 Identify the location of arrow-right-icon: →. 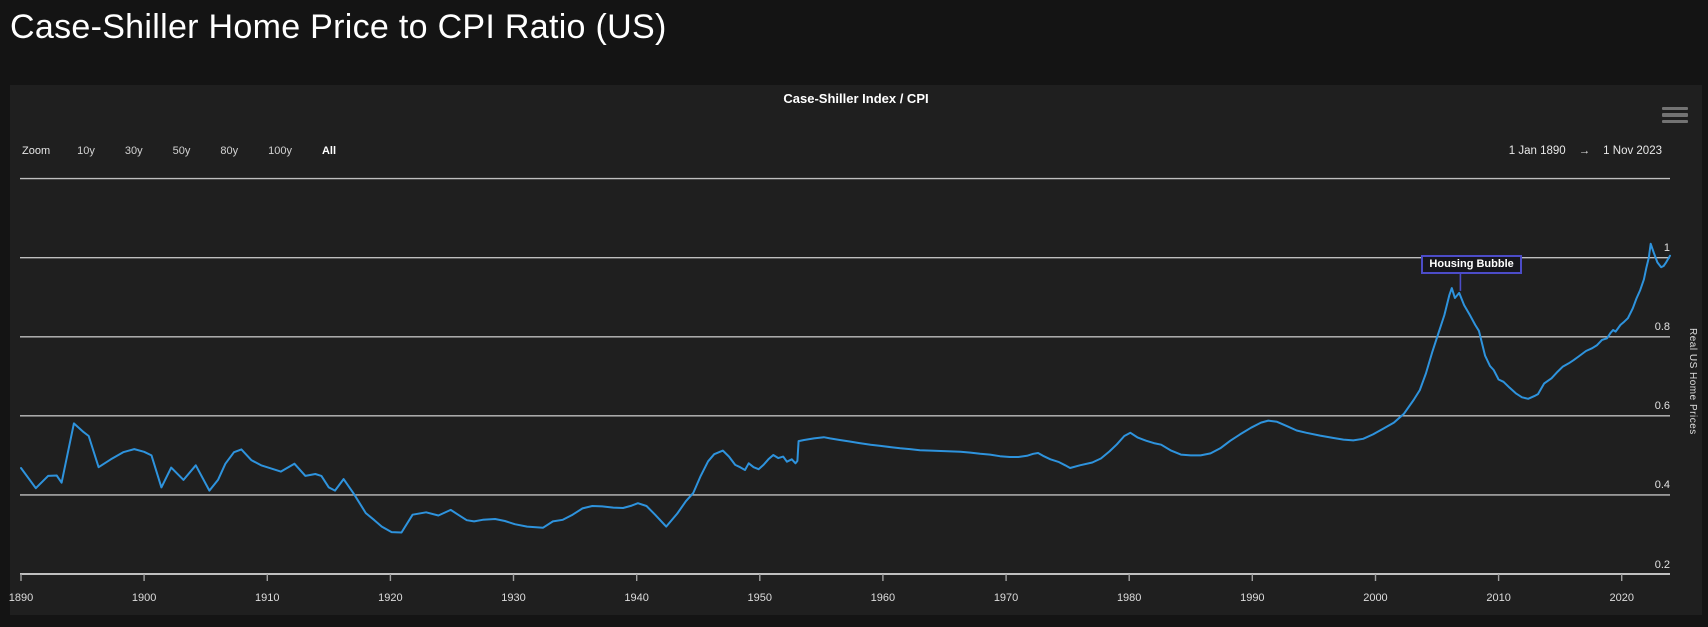
(1584, 151).